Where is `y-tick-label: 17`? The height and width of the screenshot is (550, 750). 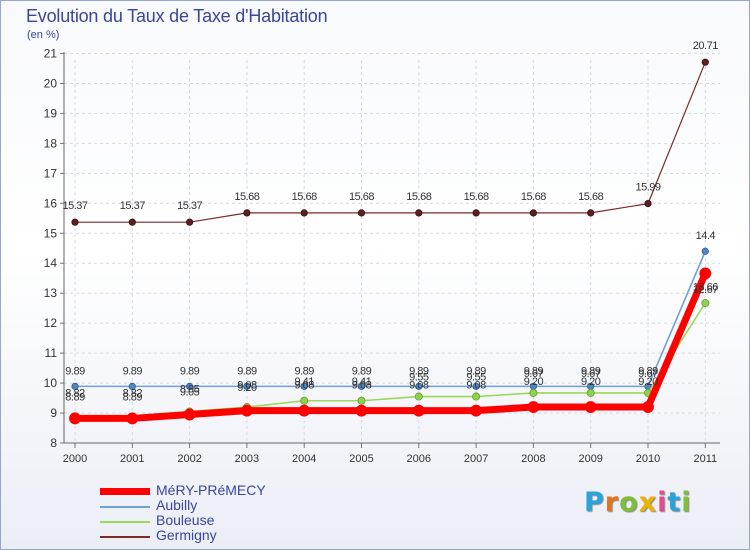
y-tick-label: 17 is located at coordinates (51, 173).